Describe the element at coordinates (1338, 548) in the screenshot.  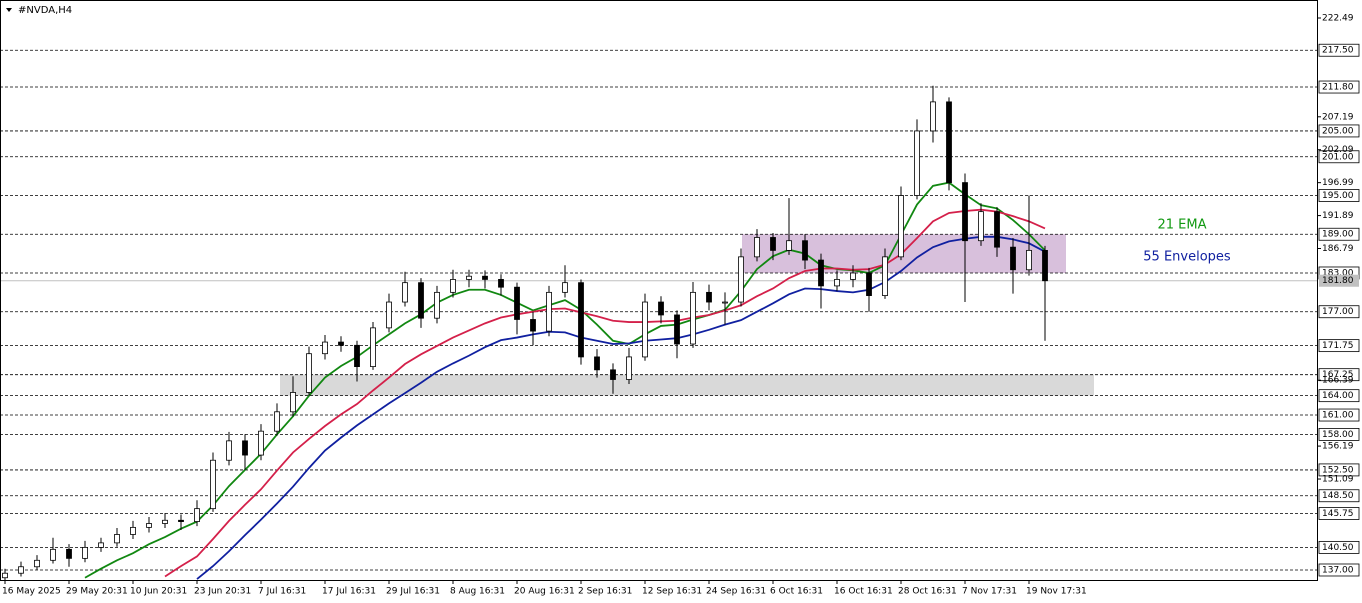
I see `level-label: 140.50` at that location.